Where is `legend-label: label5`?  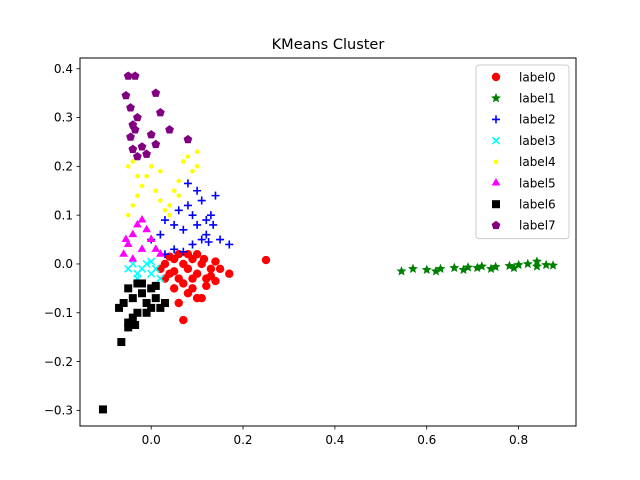 legend-label: label5 is located at coordinates (537, 183).